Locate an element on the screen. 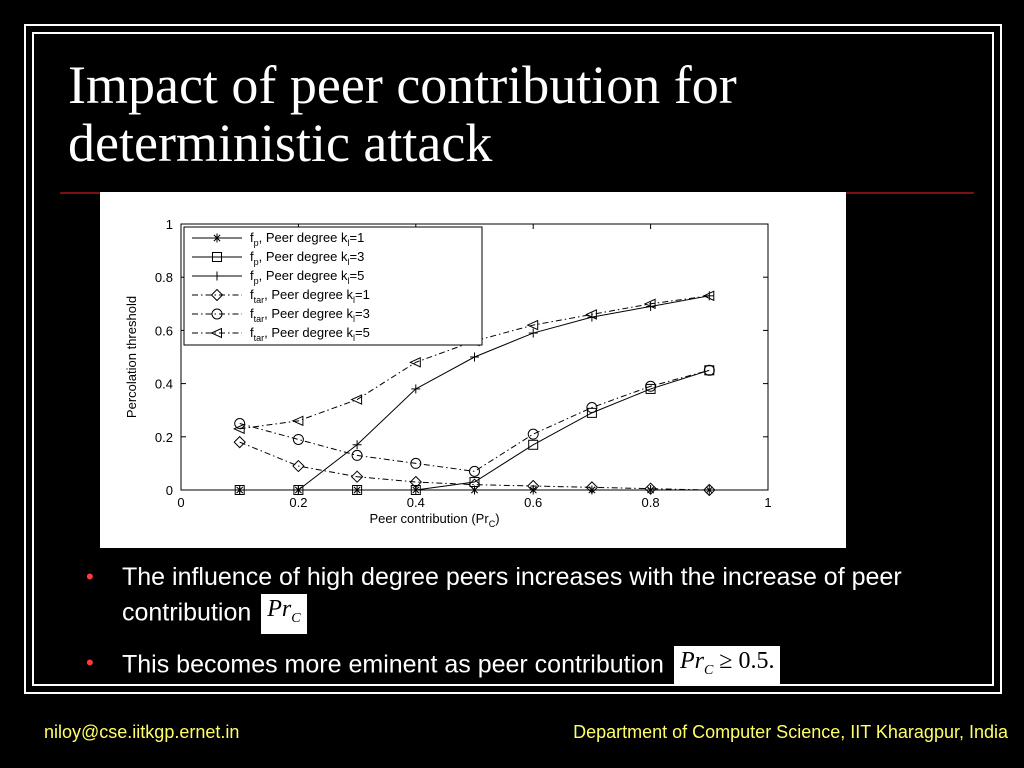 The image size is (1024, 768). legend-box is located at coordinates (333, 286).